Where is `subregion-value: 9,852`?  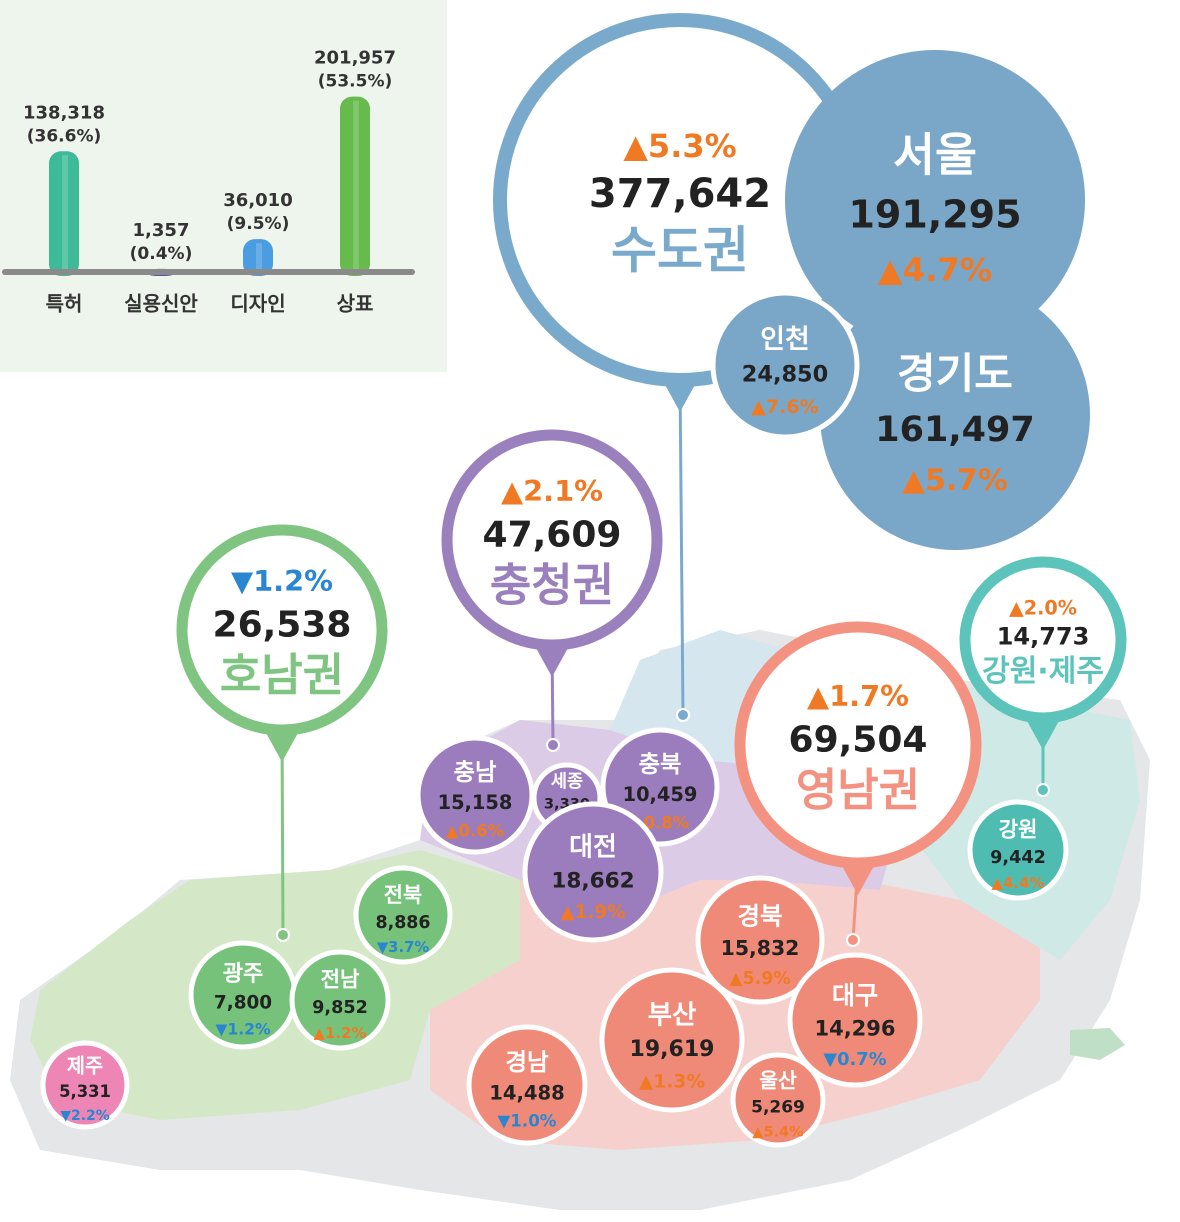
subregion-value: 9,852 is located at coordinates (340, 1008).